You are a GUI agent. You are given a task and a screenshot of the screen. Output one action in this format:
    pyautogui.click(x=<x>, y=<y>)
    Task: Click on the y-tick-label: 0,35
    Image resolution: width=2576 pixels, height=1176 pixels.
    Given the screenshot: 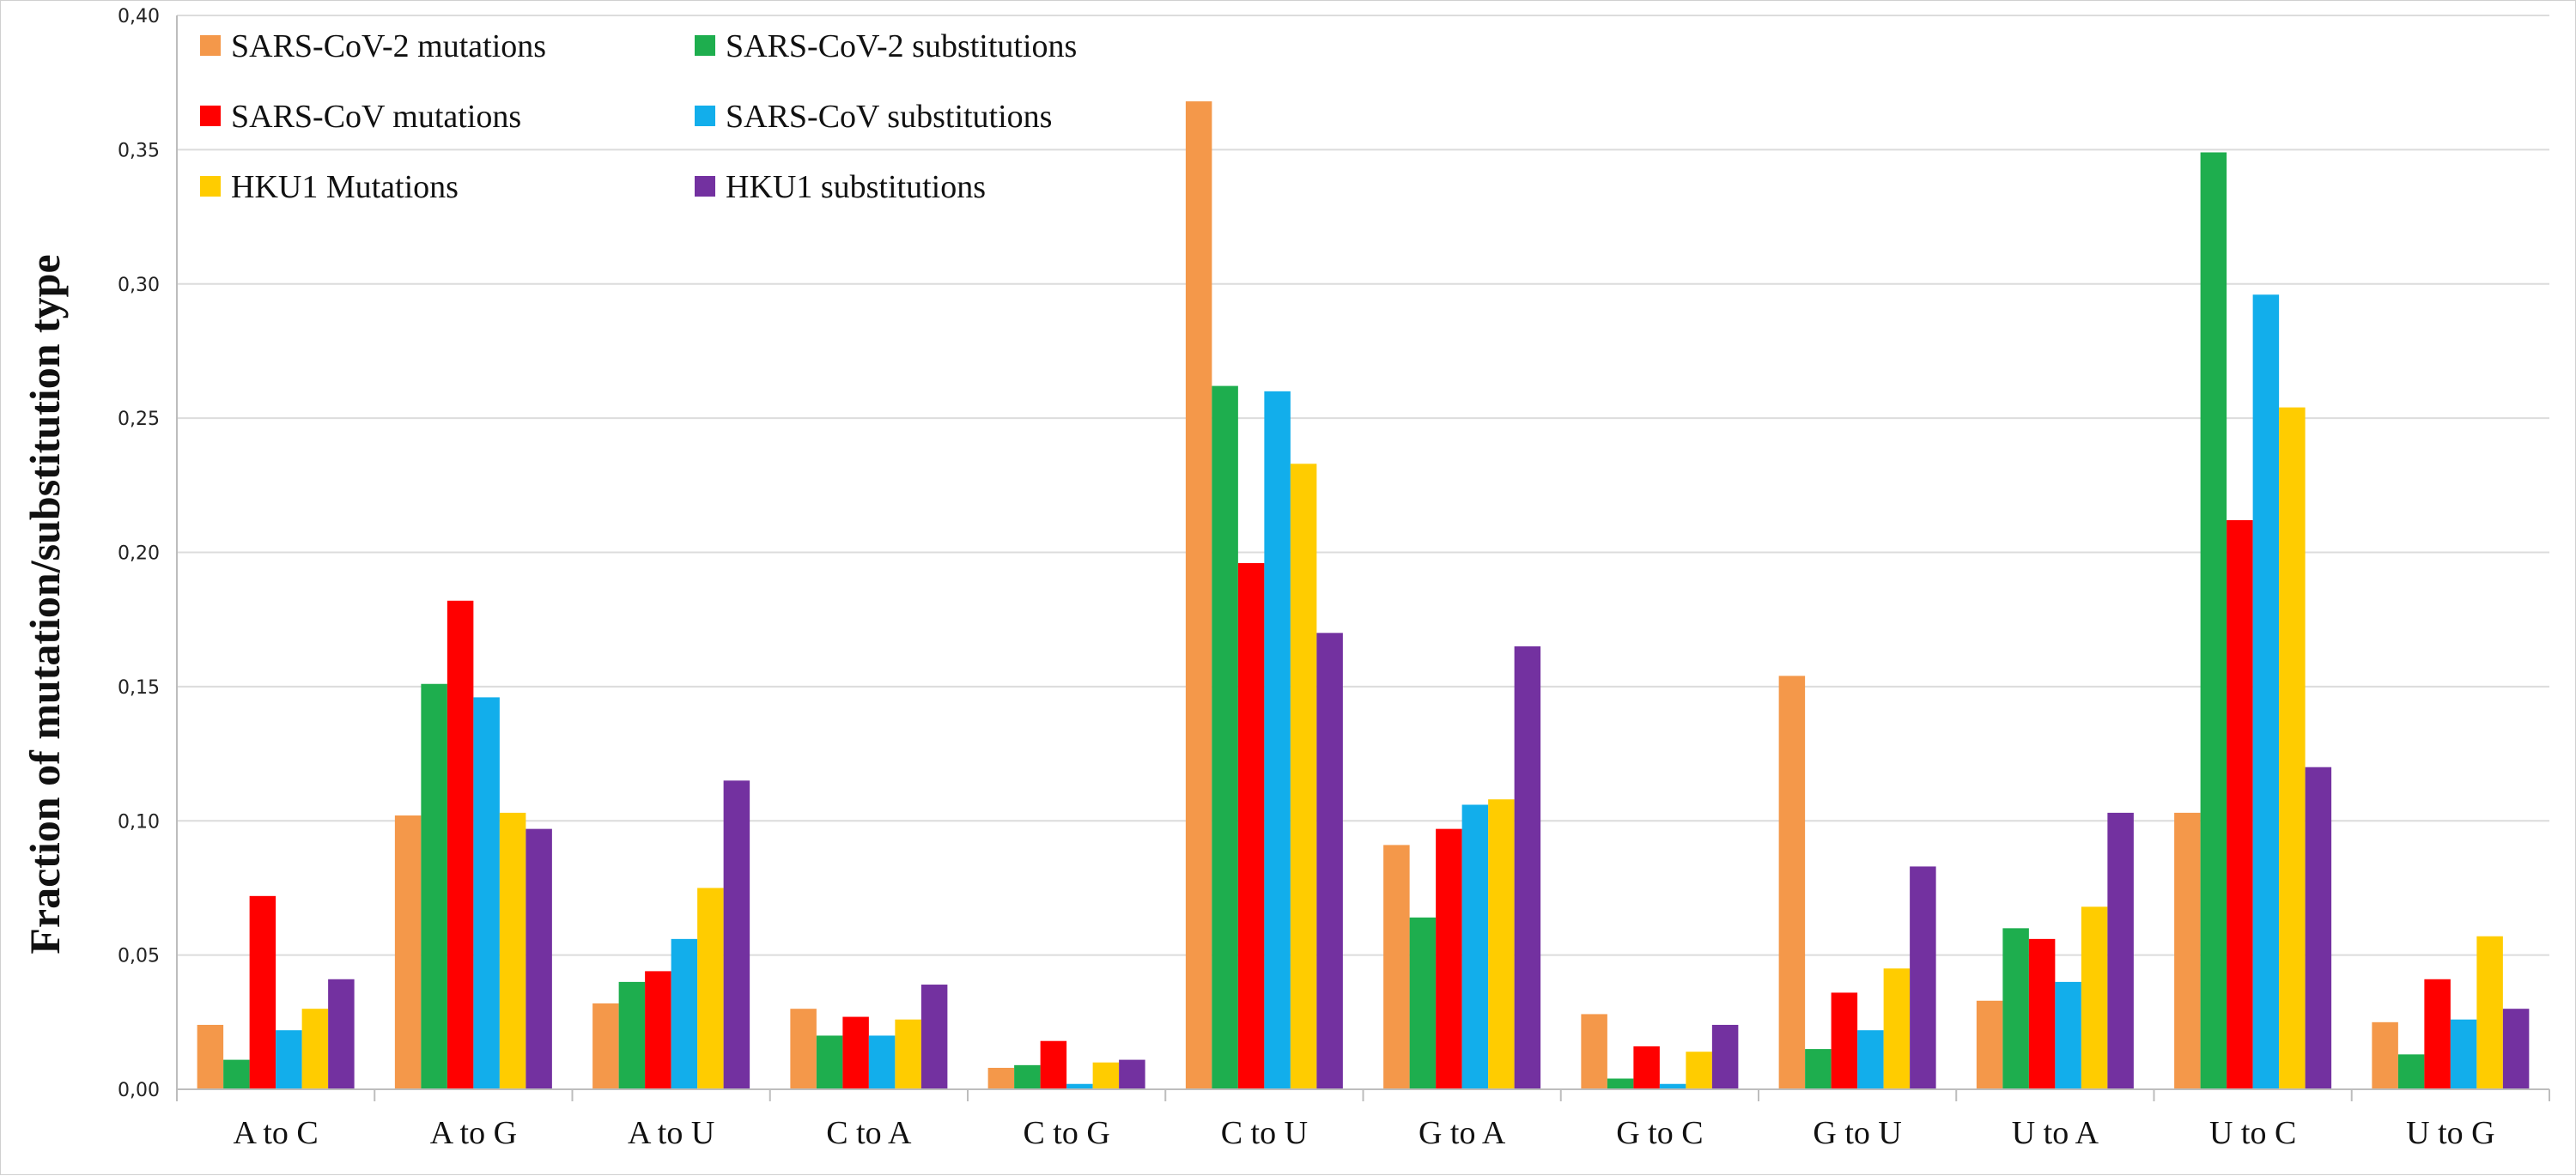 What is the action you would take?
    pyautogui.click(x=139, y=150)
    